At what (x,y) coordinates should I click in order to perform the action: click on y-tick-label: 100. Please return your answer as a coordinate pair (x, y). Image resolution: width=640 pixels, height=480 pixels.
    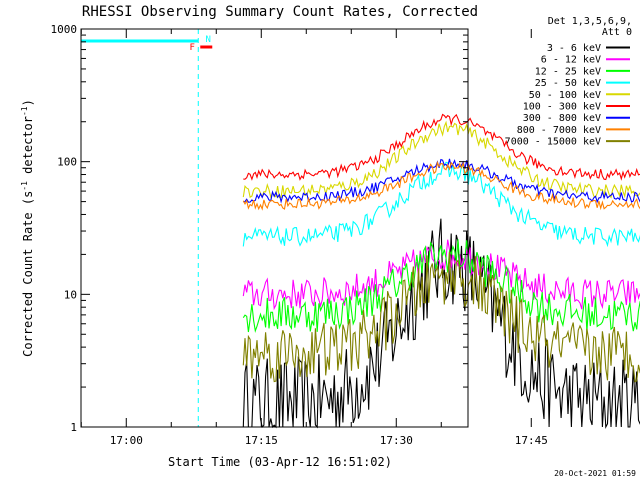
    Looking at the image, I should click on (67, 162).